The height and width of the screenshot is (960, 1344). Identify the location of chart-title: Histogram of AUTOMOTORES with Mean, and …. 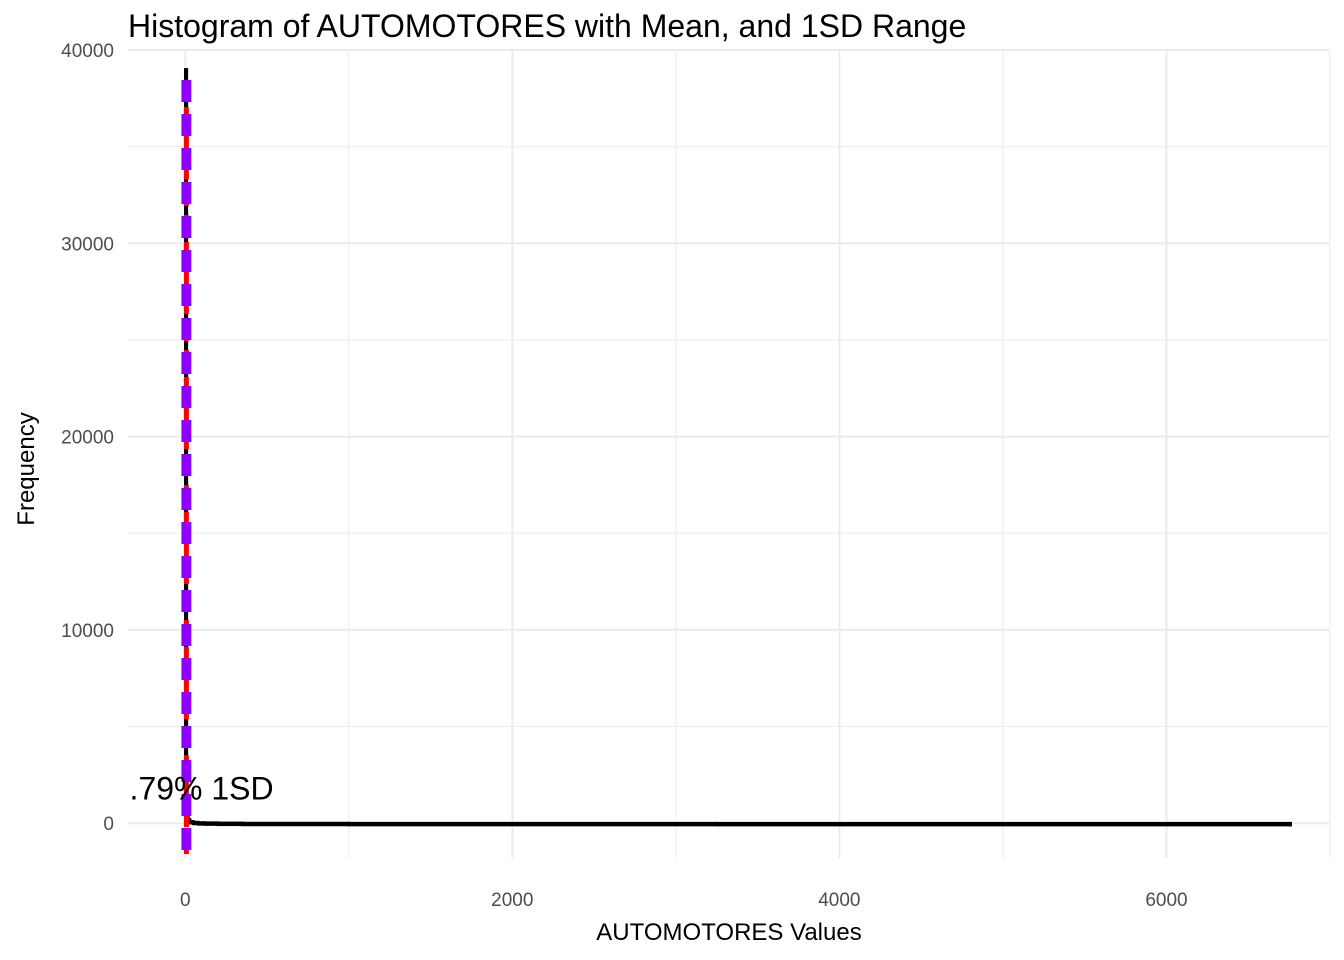
(547, 26).